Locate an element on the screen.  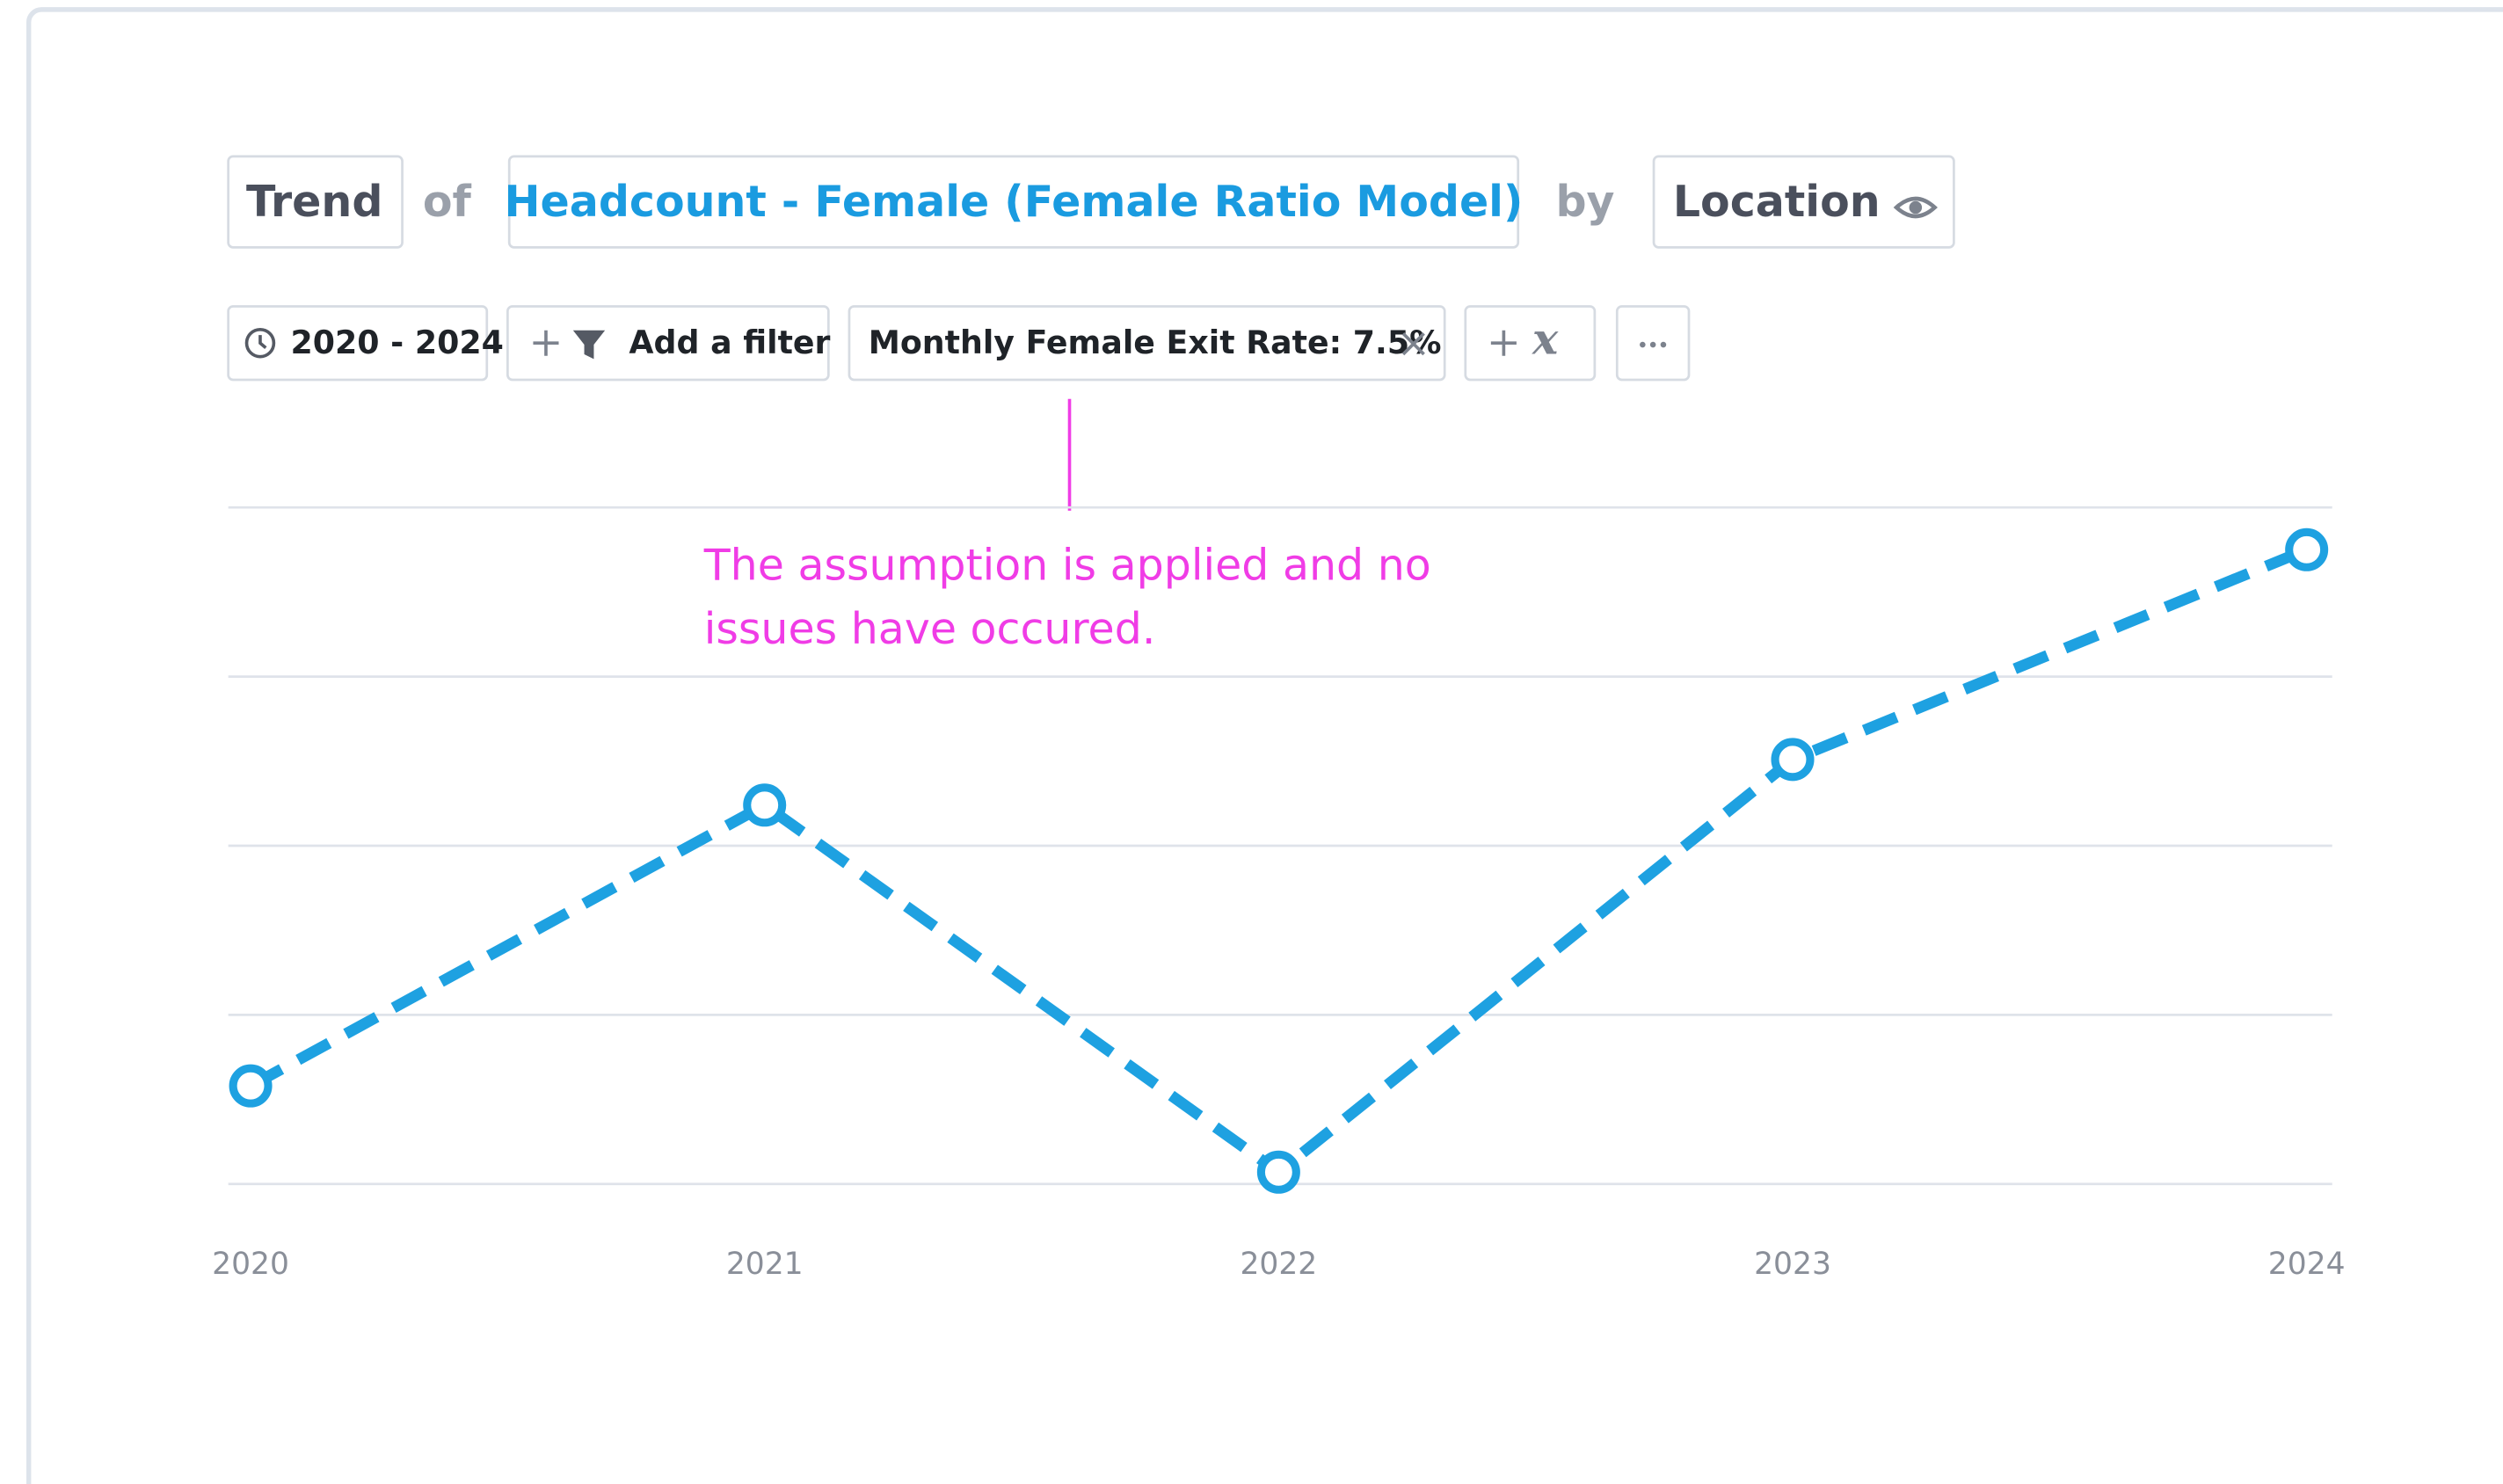
annotation: issues have occured. is located at coordinates (930, 629).